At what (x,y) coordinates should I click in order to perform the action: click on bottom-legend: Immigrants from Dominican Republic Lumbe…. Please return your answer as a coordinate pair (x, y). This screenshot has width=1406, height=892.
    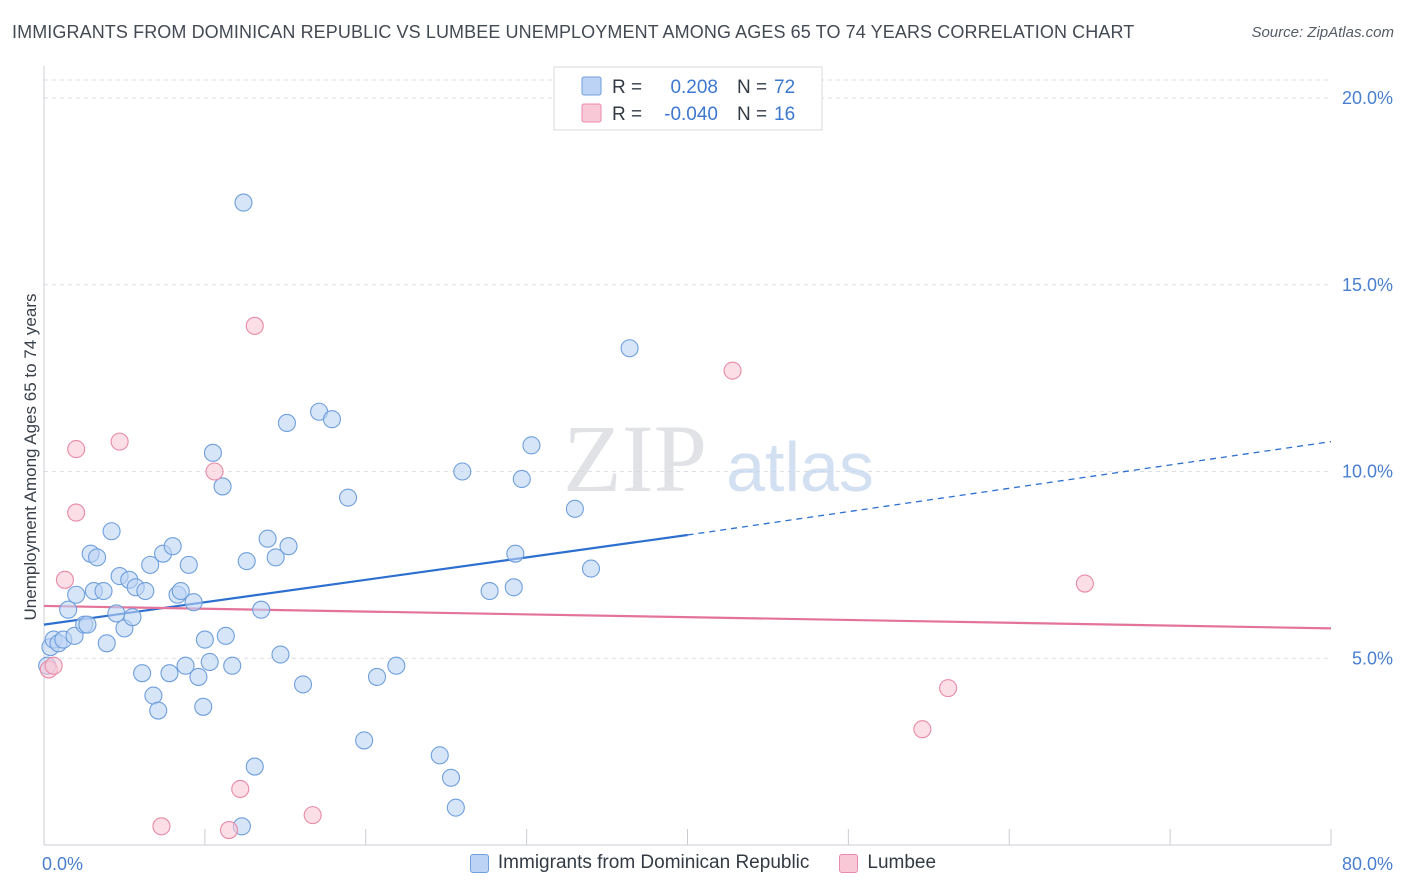
    Looking at the image, I should click on (703, 863).